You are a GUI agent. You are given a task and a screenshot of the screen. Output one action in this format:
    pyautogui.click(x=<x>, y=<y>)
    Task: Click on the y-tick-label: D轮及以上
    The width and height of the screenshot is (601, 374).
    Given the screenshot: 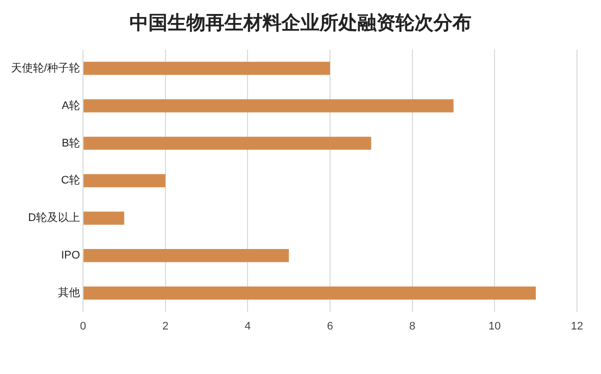 What is the action you would take?
    pyautogui.click(x=54, y=217)
    